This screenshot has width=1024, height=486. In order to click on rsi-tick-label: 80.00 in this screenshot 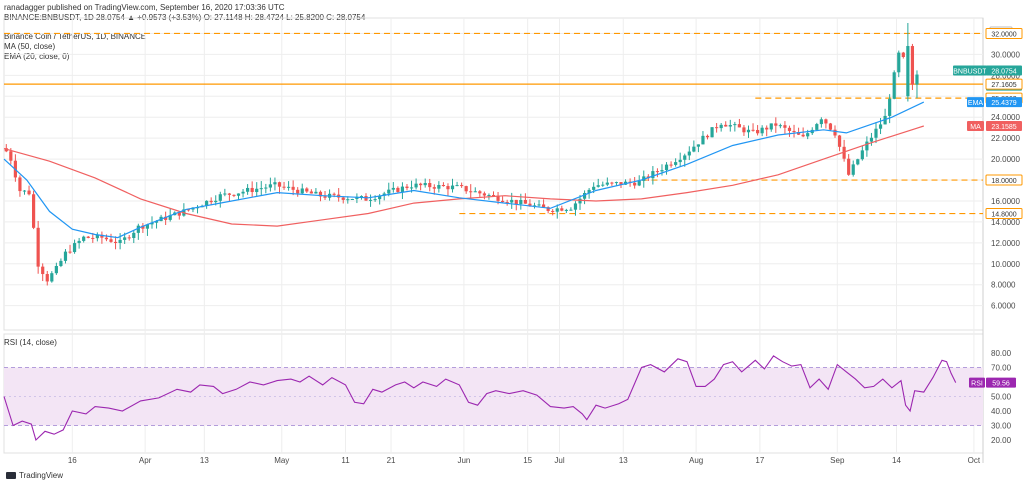, I will do `click(1001, 353)`.